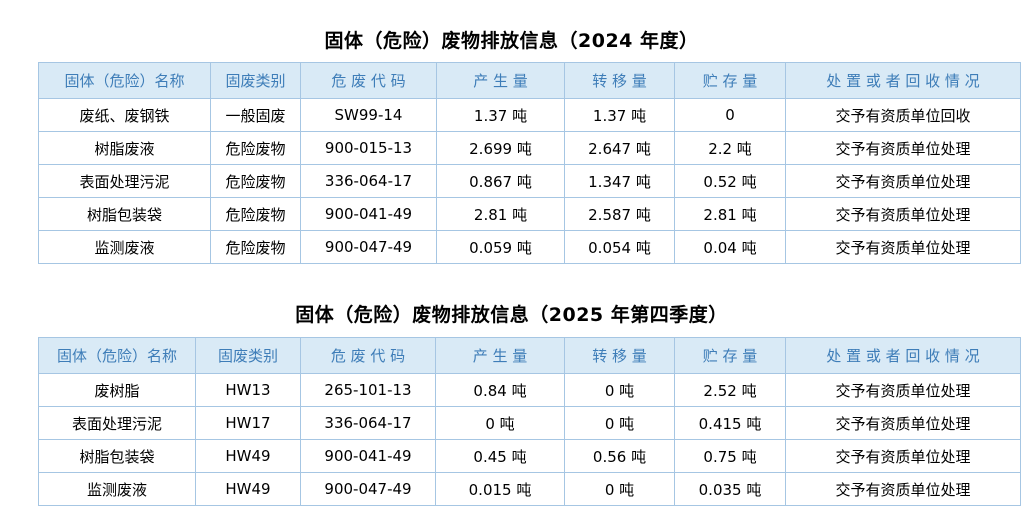 Image resolution: width=1024 pixels, height=532 pixels. I want to click on table-cell: 2.2 吨, so click(730, 148).